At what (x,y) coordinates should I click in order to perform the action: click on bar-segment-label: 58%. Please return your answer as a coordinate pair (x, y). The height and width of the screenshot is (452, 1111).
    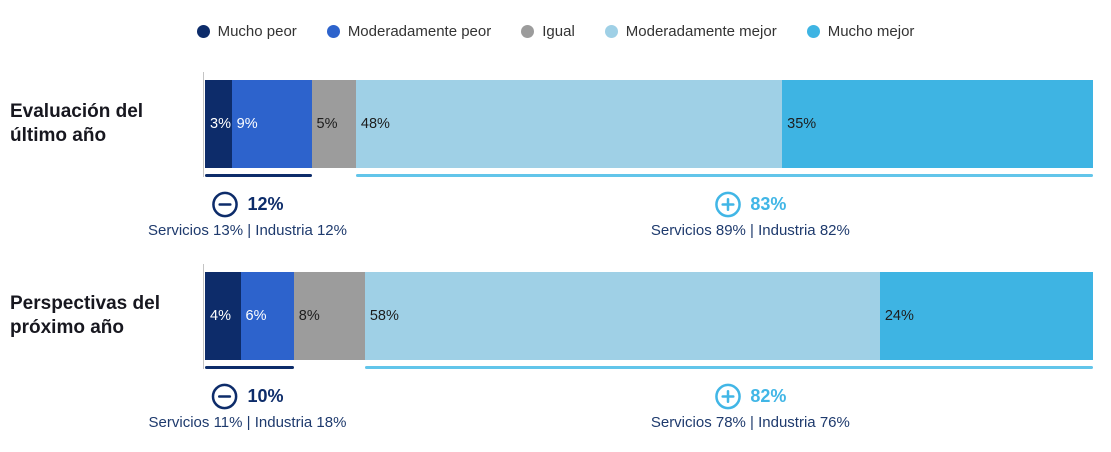
    Looking at the image, I should click on (384, 316).